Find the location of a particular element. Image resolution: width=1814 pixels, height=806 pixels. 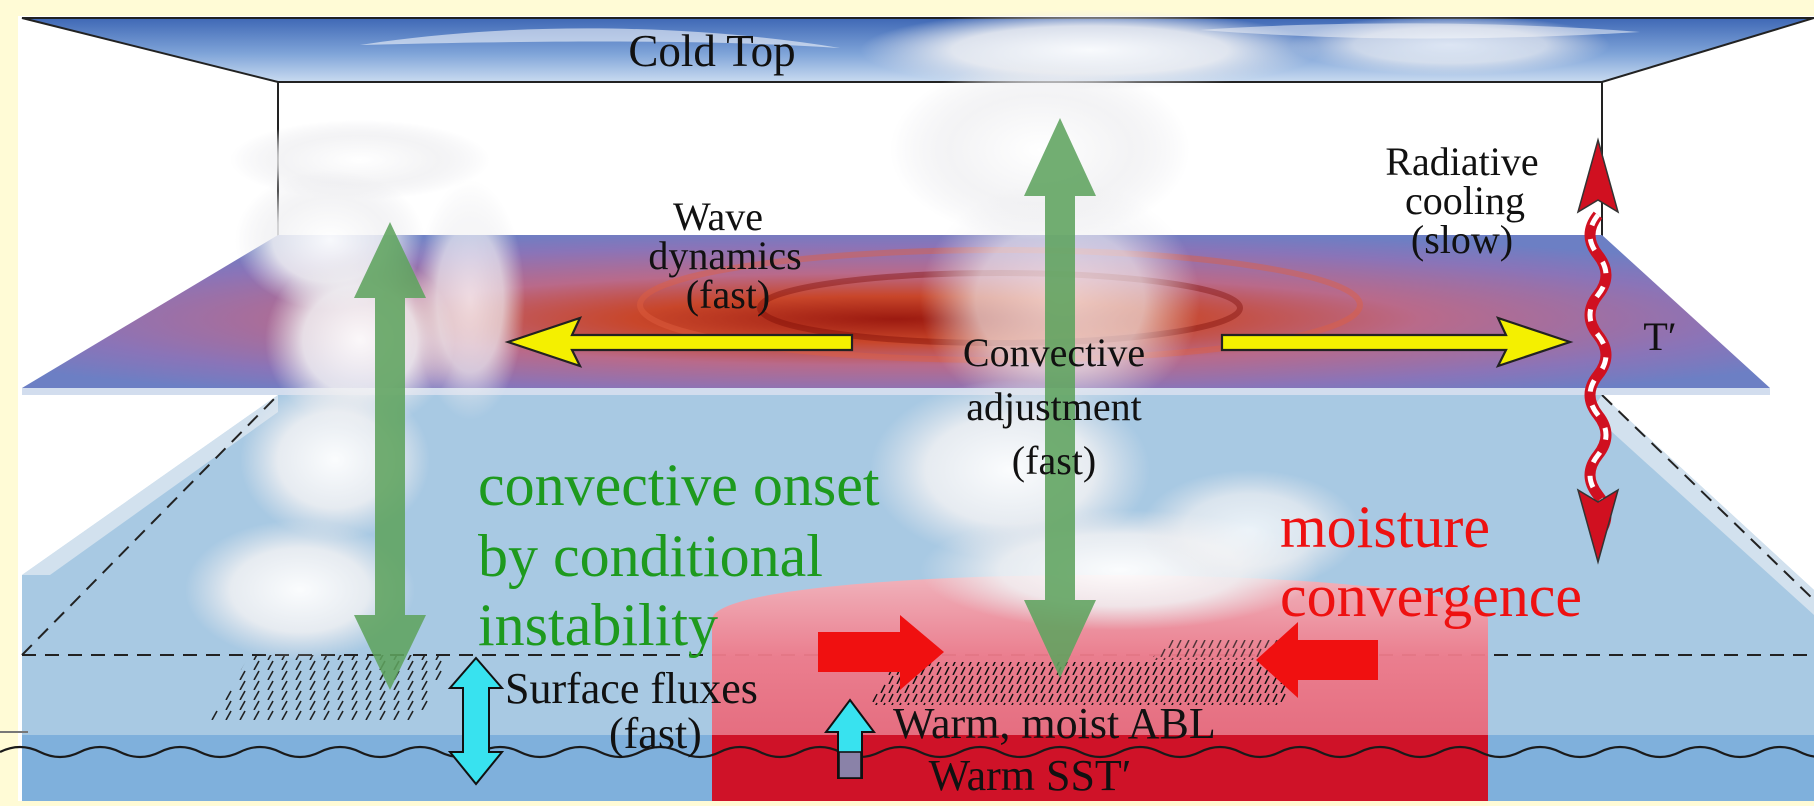

wave-dynamics-label: Wave dynamics (fast) is located at coordinates (724, 255).